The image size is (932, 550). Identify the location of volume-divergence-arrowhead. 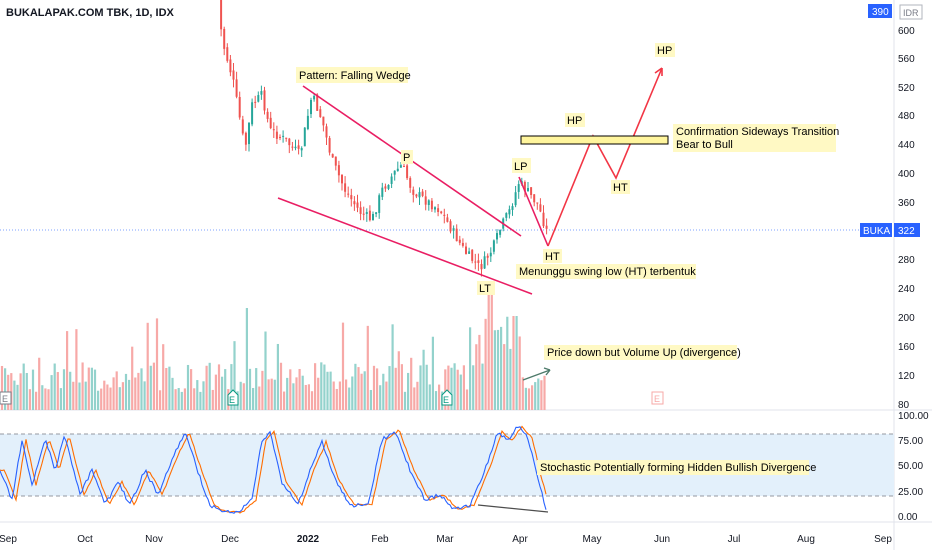
(547, 371).